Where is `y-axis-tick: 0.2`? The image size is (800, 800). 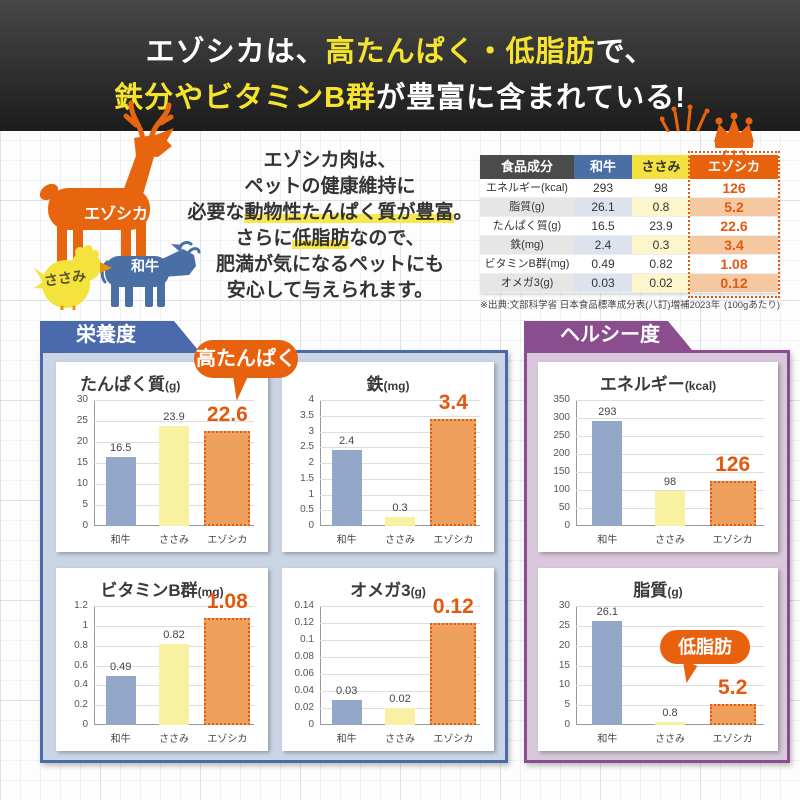 y-axis-tick: 0.2 is located at coordinates (81, 705).